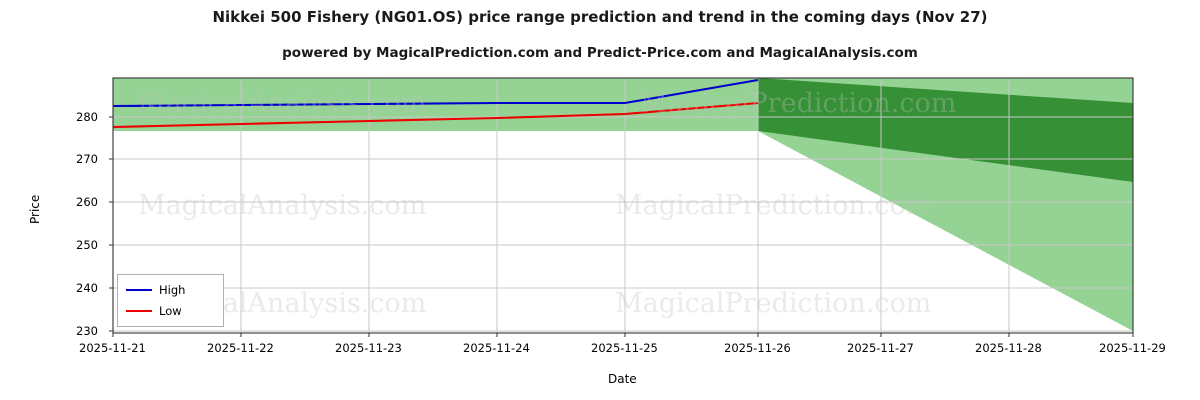 Image resolution: width=1200 pixels, height=400 pixels. Describe the element at coordinates (1132, 348) in the screenshot. I see `x-tick-label: 2025-11-29` at that location.